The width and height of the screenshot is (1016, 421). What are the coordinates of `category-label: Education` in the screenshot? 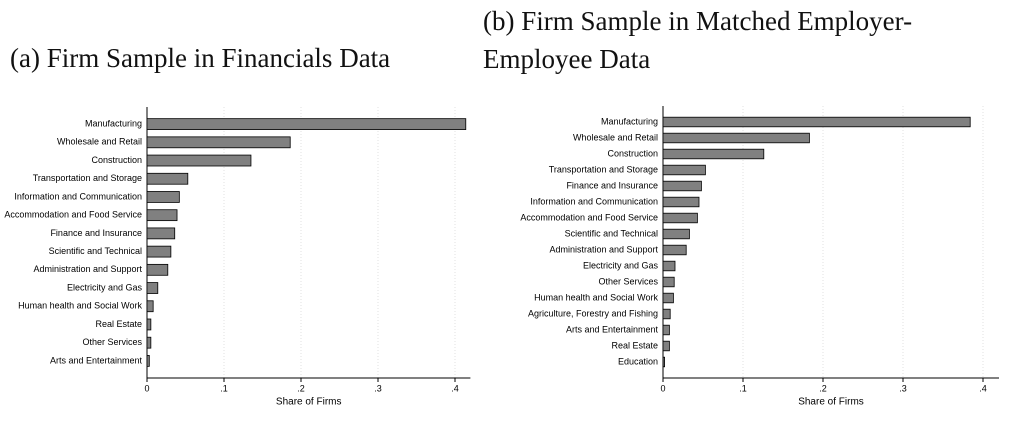 It's located at (638, 361).